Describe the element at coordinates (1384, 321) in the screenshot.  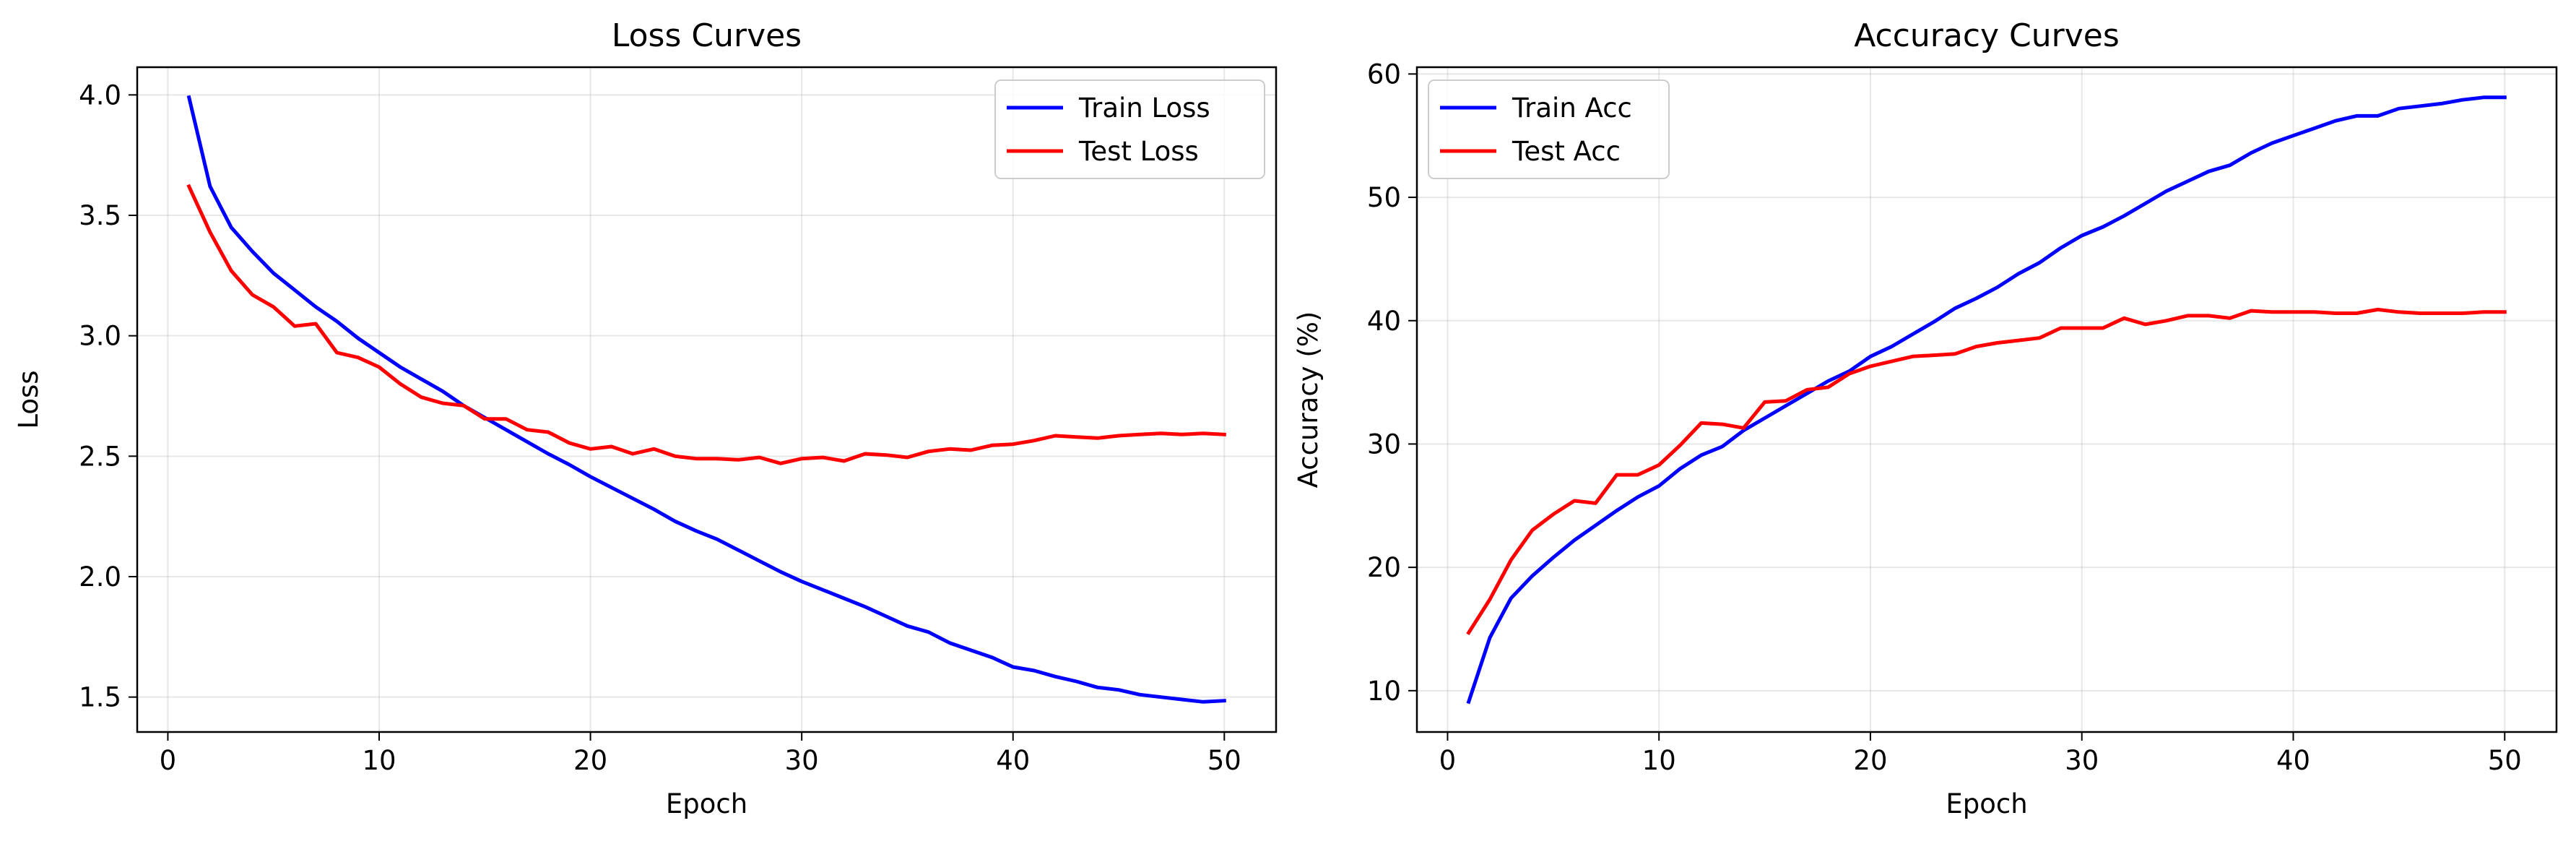
I see `y-tick-label: 40` at that location.